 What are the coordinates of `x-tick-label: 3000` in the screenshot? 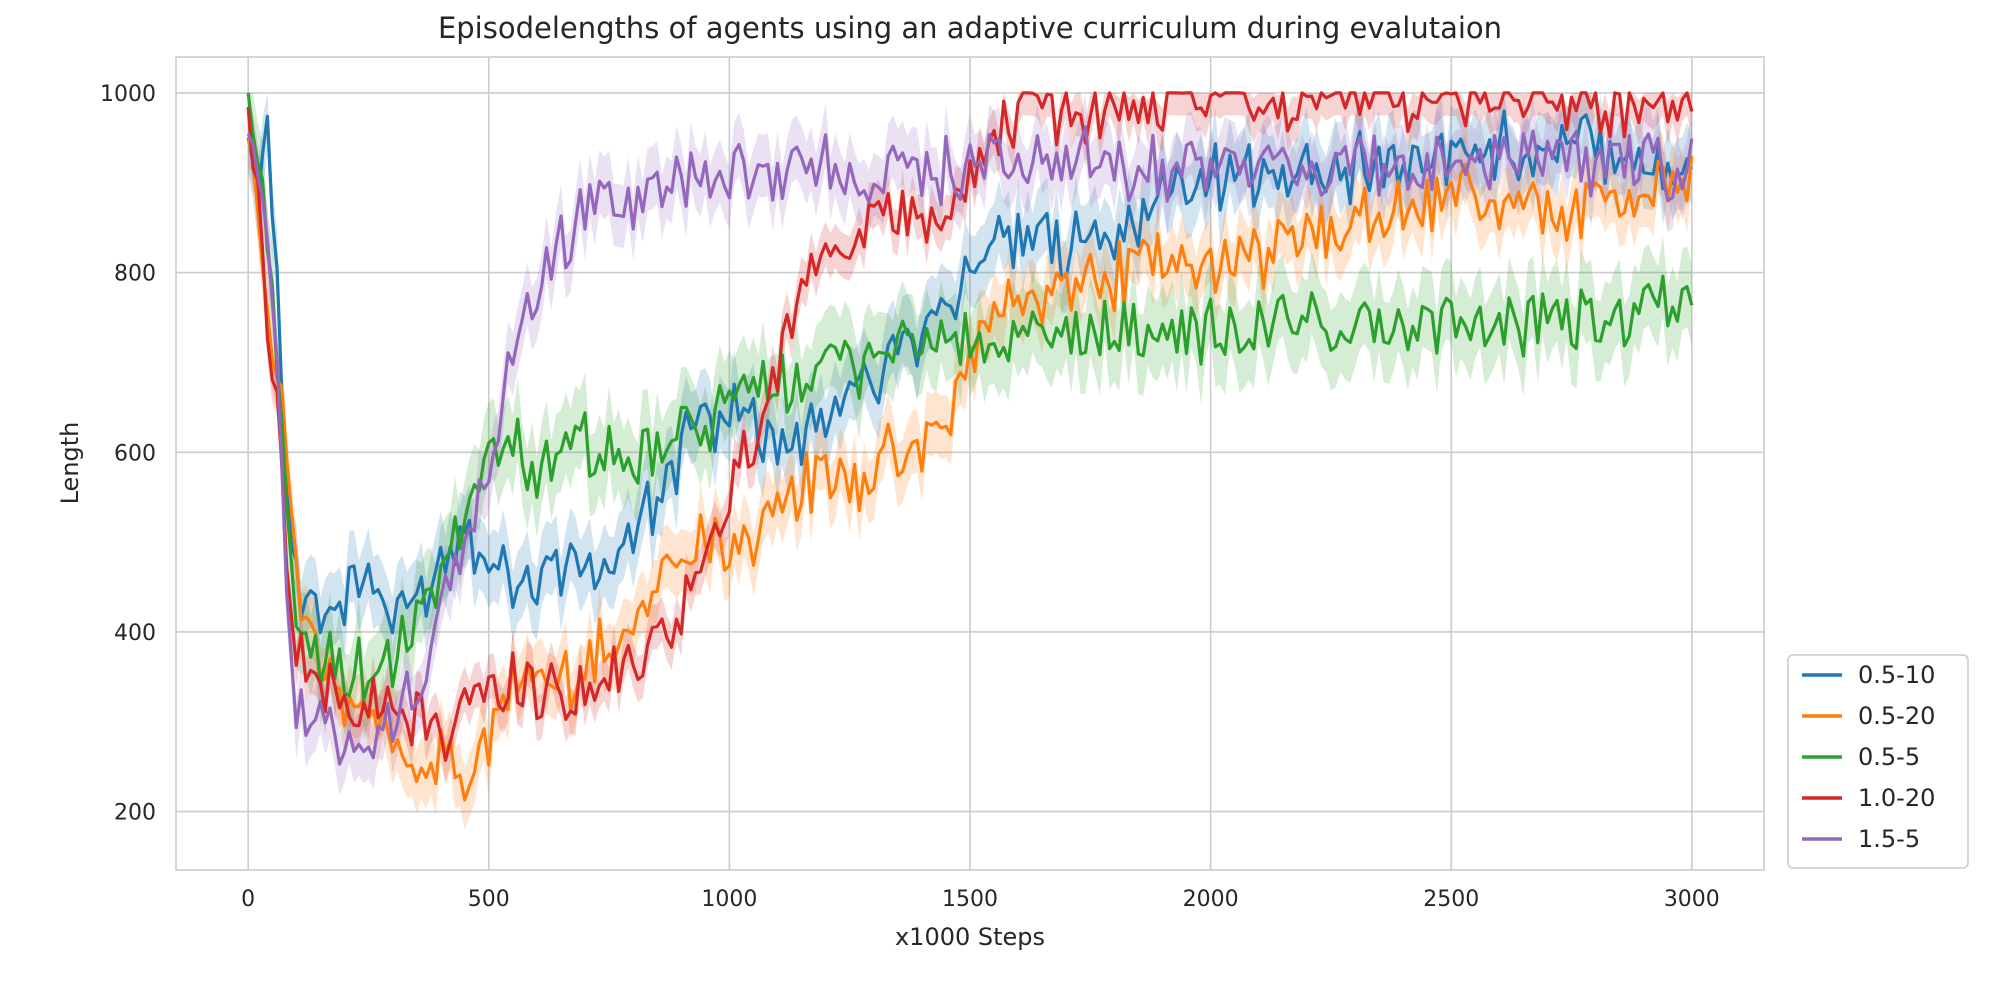 It's located at (1692, 899).